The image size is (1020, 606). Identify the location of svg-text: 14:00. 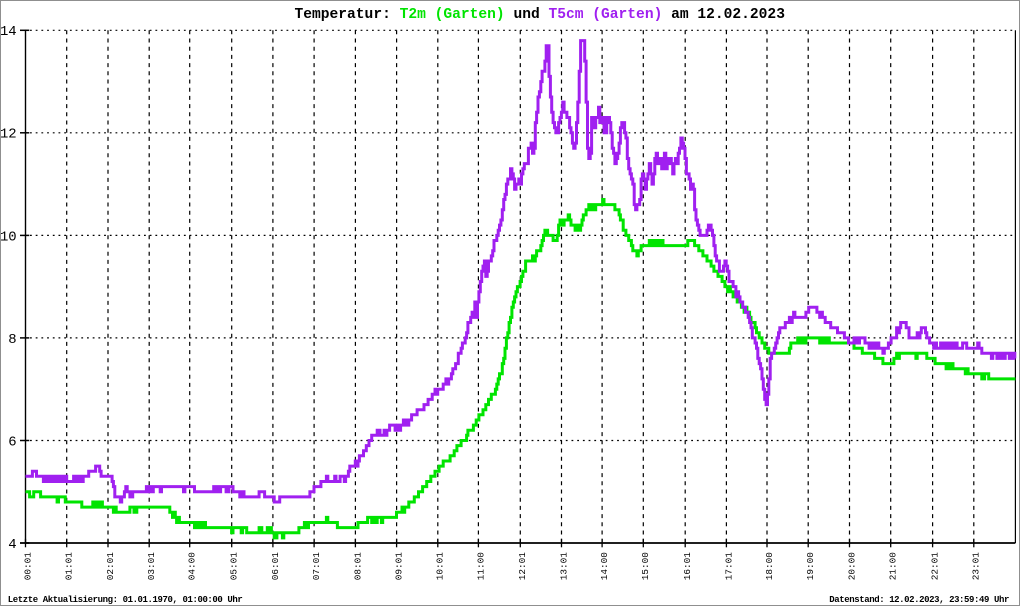
(604, 566).